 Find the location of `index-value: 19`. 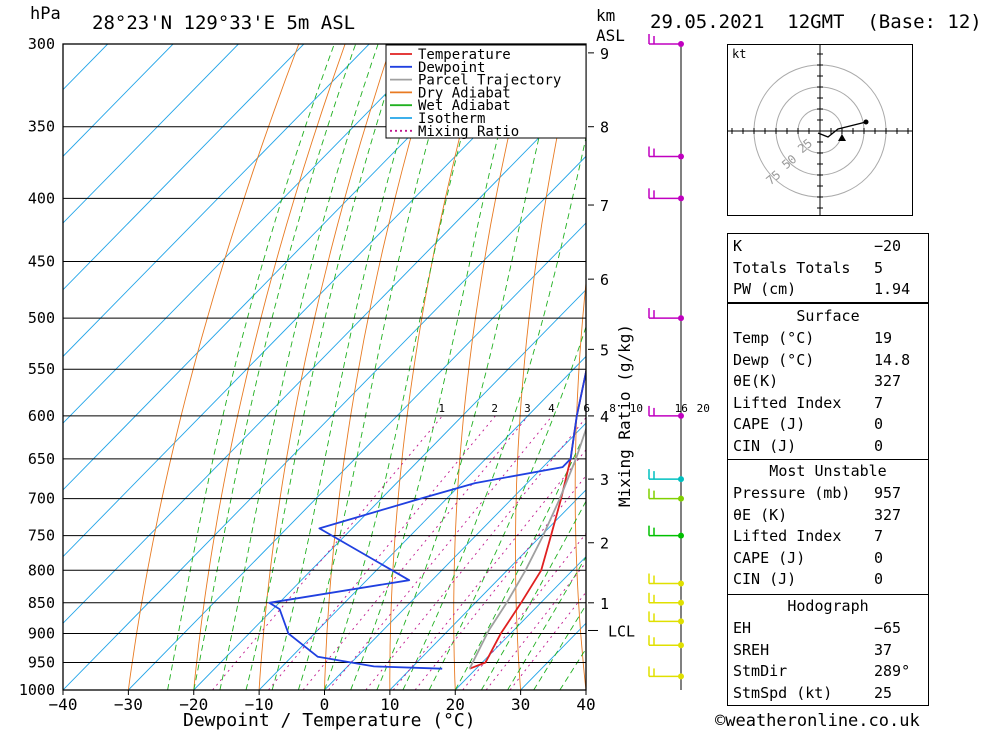

index-value: 19 is located at coordinates (883, 338).